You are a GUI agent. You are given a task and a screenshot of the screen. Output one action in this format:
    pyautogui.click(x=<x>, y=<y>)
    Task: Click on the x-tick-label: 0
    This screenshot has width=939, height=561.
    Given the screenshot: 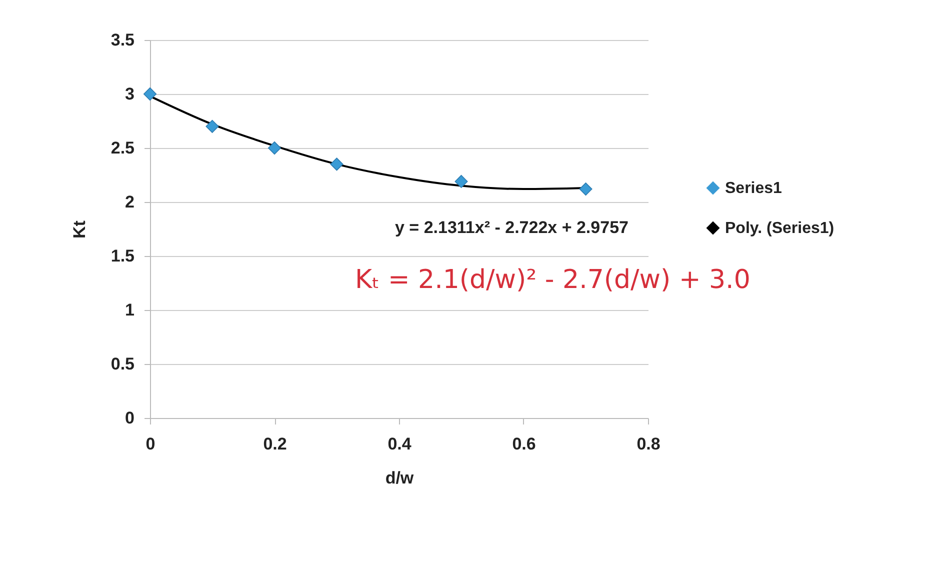 What is the action you would take?
    pyautogui.click(x=151, y=444)
    